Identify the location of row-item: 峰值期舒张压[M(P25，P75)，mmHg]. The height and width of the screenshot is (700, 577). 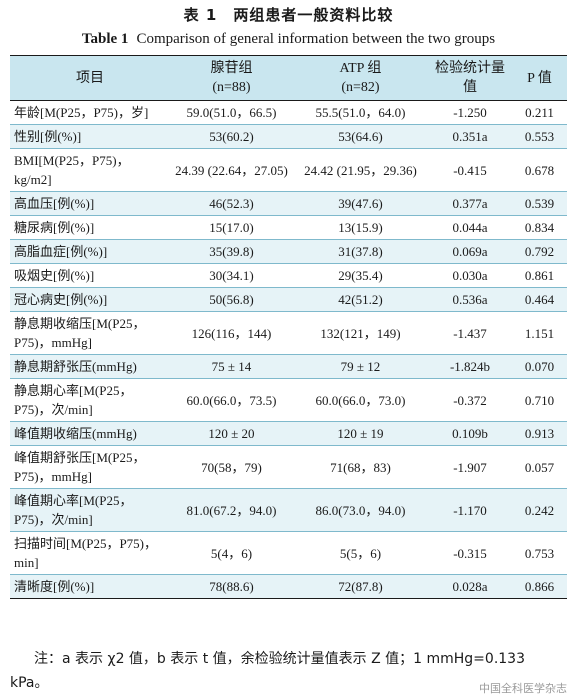
(90, 467).